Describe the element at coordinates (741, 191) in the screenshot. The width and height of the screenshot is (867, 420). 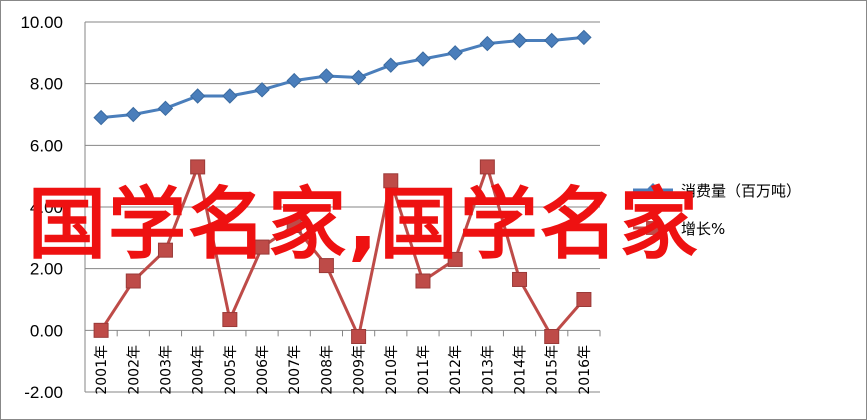
I see `legend-label: 消费量（百万吨）` at that location.